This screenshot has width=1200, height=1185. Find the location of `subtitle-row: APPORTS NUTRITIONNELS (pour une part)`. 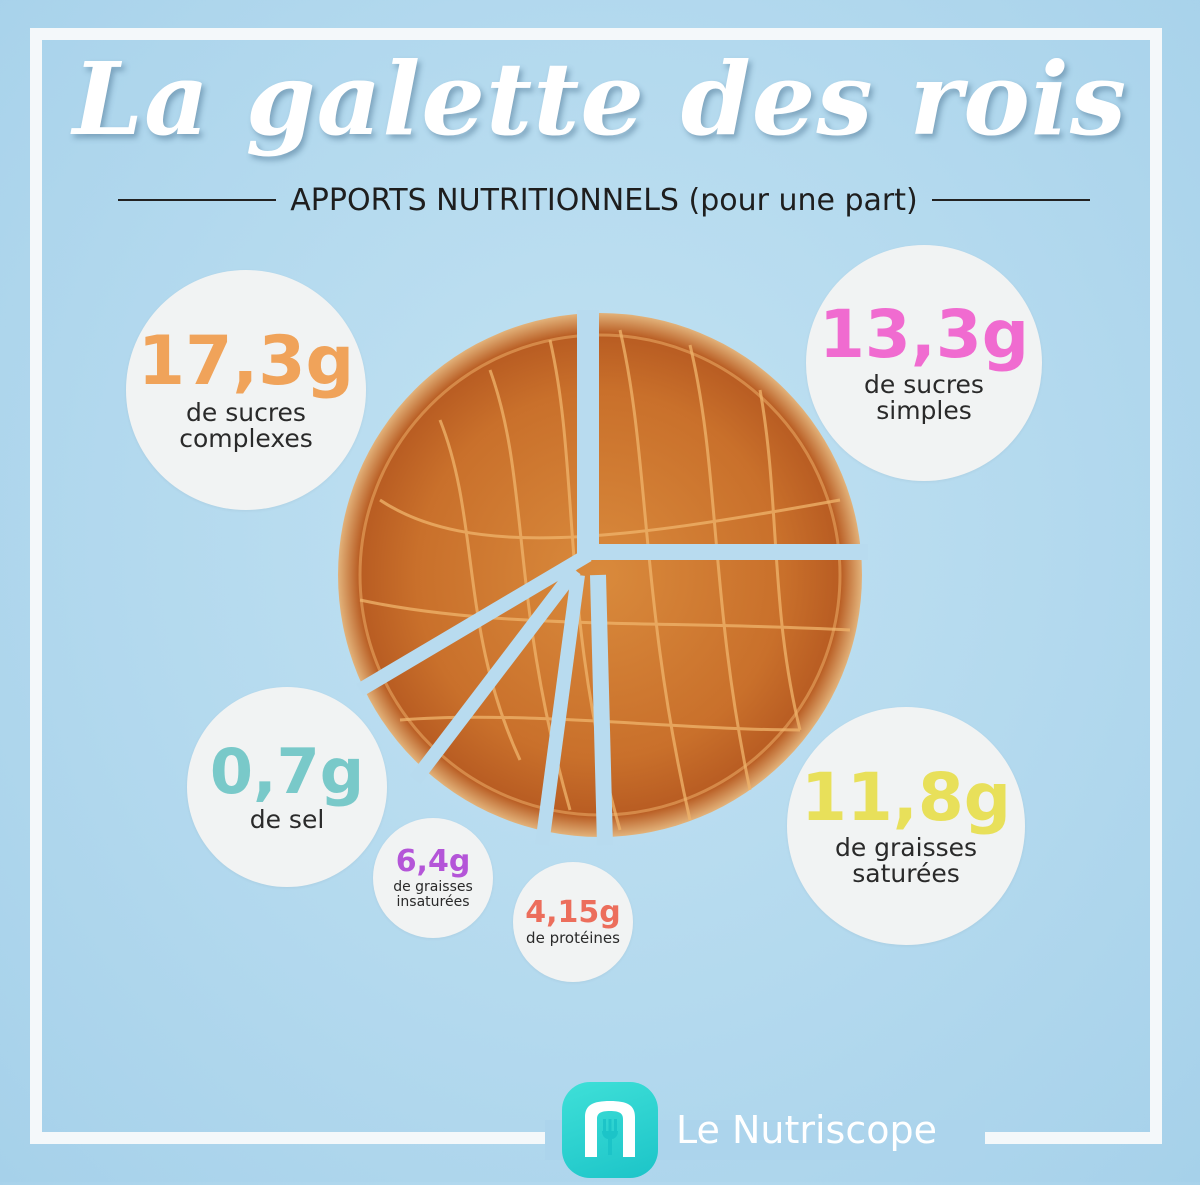

subtitle-row: APPORTS NUTRITIONNELS (pour une part) is located at coordinates (604, 200).